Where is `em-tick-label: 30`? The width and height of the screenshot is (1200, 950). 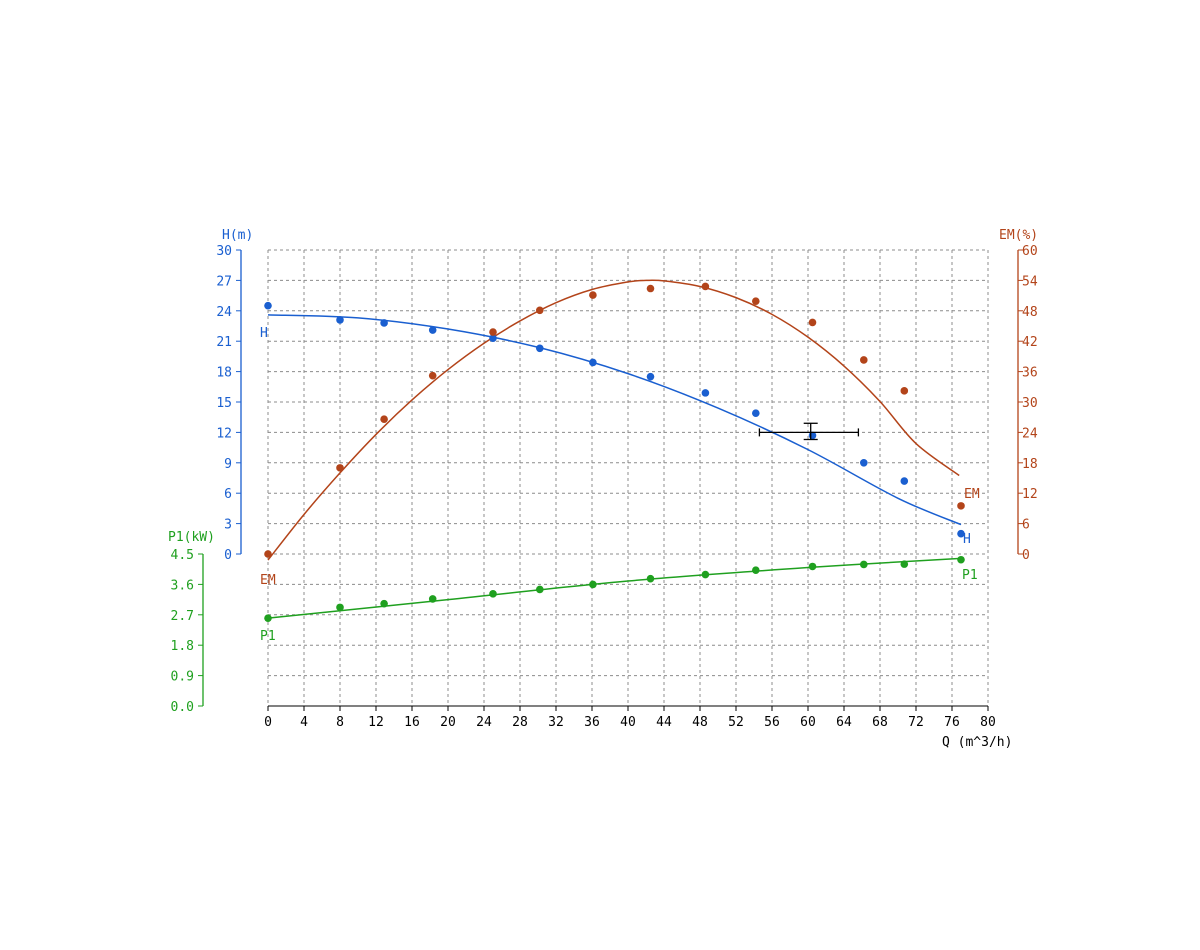
em-tick-label: 30 is located at coordinates (1030, 403).